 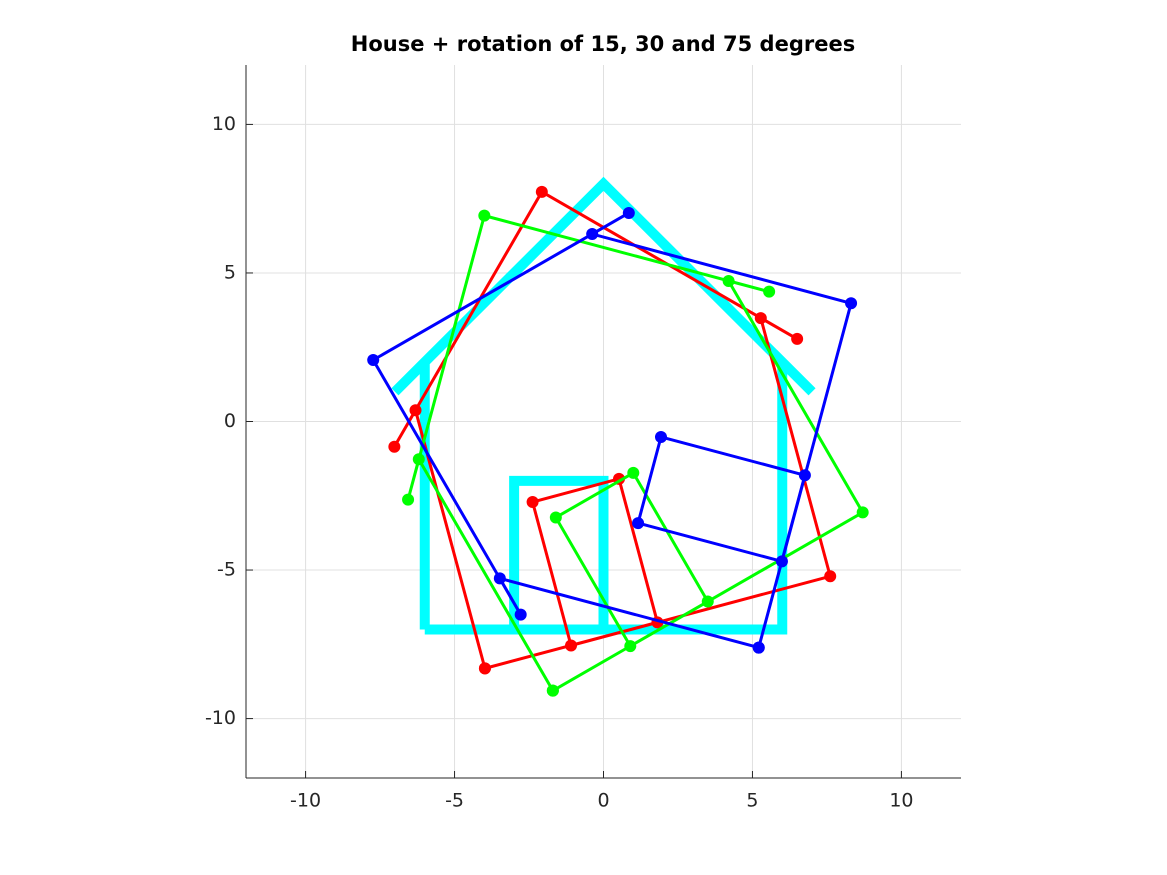 What do you see at coordinates (226, 570) in the screenshot?
I see `y-tick-label: -5` at bounding box center [226, 570].